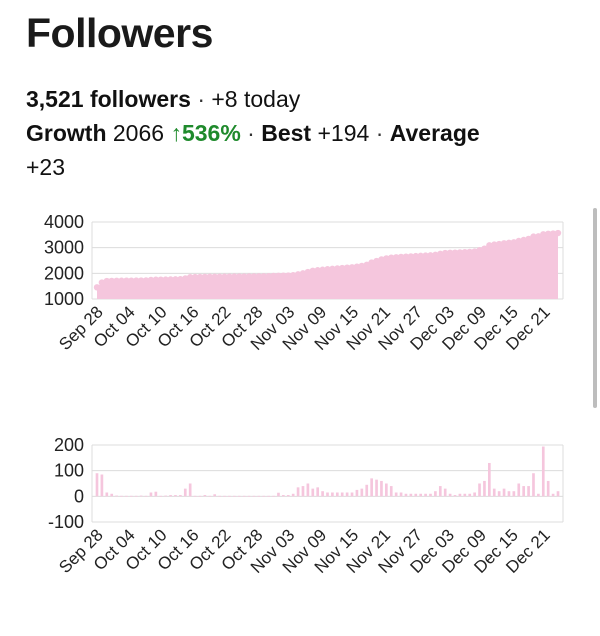 This screenshot has width=600, height=636. I want to click on followers-line: 3,521 followers · +8 today, so click(253, 99).